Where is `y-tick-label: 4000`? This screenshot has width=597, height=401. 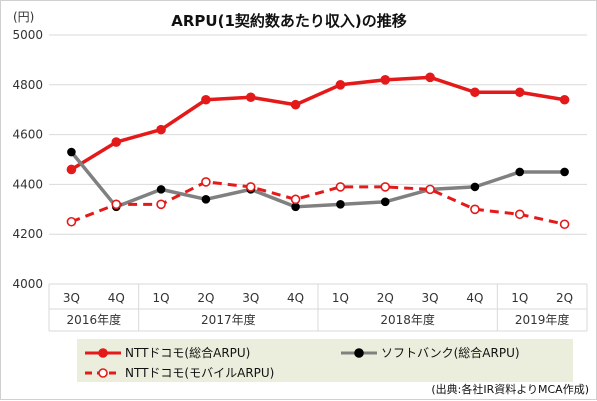
y-tick-label: 4000 is located at coordinates (27, 284).